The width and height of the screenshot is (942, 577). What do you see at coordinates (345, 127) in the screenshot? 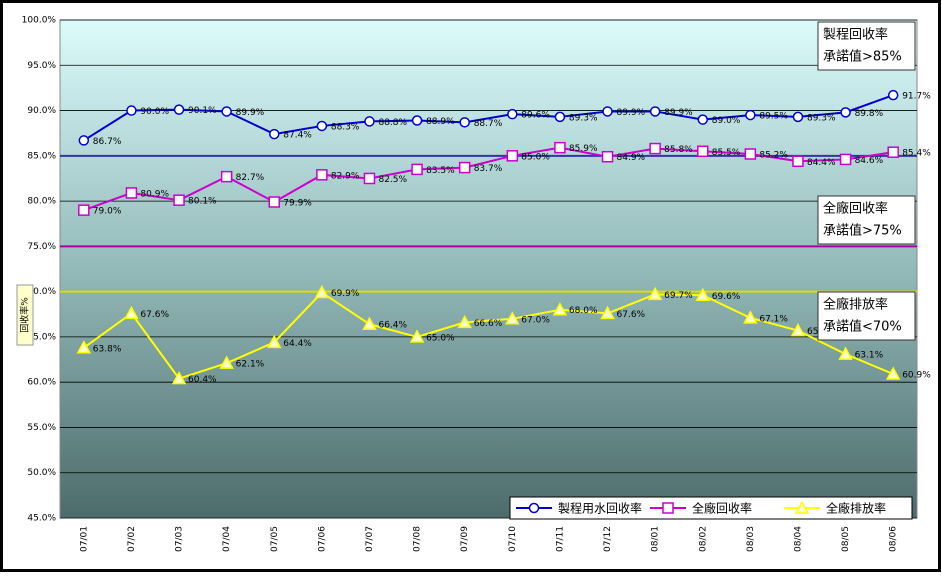
I see `data-label: 88.3%` at bounding box center [345, 127].